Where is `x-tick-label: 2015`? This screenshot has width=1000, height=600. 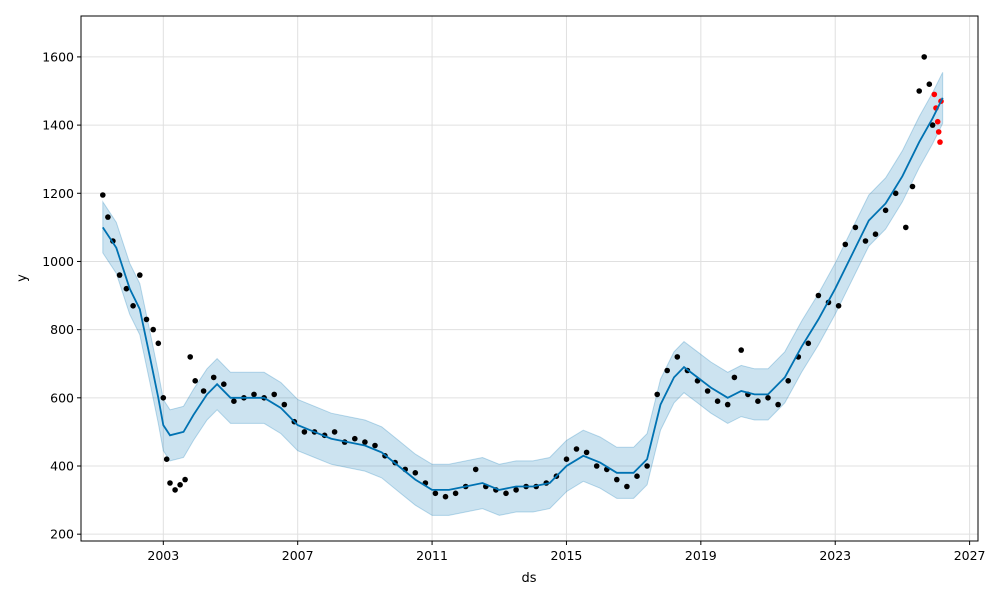
x-tick-label: 2015 is located at coordinates (567, 555).